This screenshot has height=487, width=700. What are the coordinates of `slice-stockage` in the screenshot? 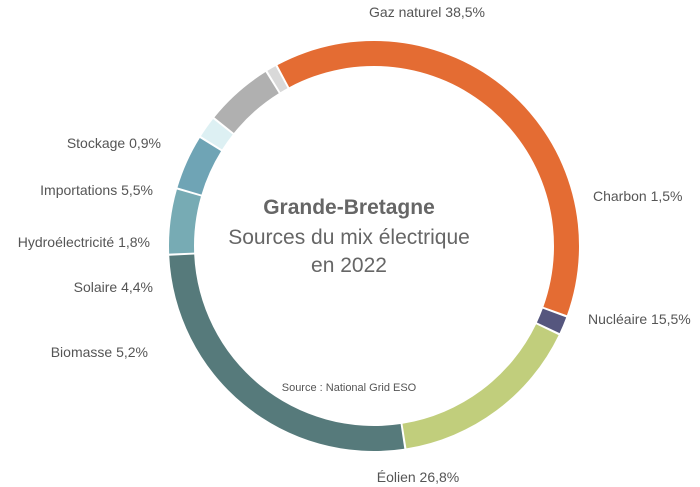 It's located at (277, 79).